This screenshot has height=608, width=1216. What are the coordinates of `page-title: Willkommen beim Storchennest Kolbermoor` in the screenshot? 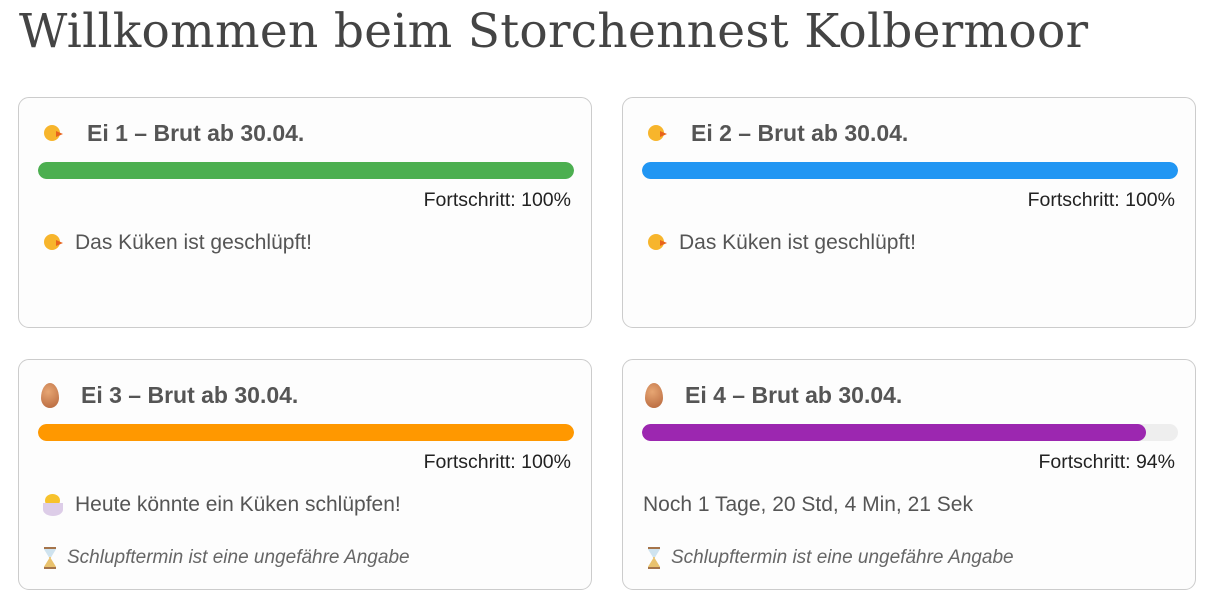 It's located at (554, 31).